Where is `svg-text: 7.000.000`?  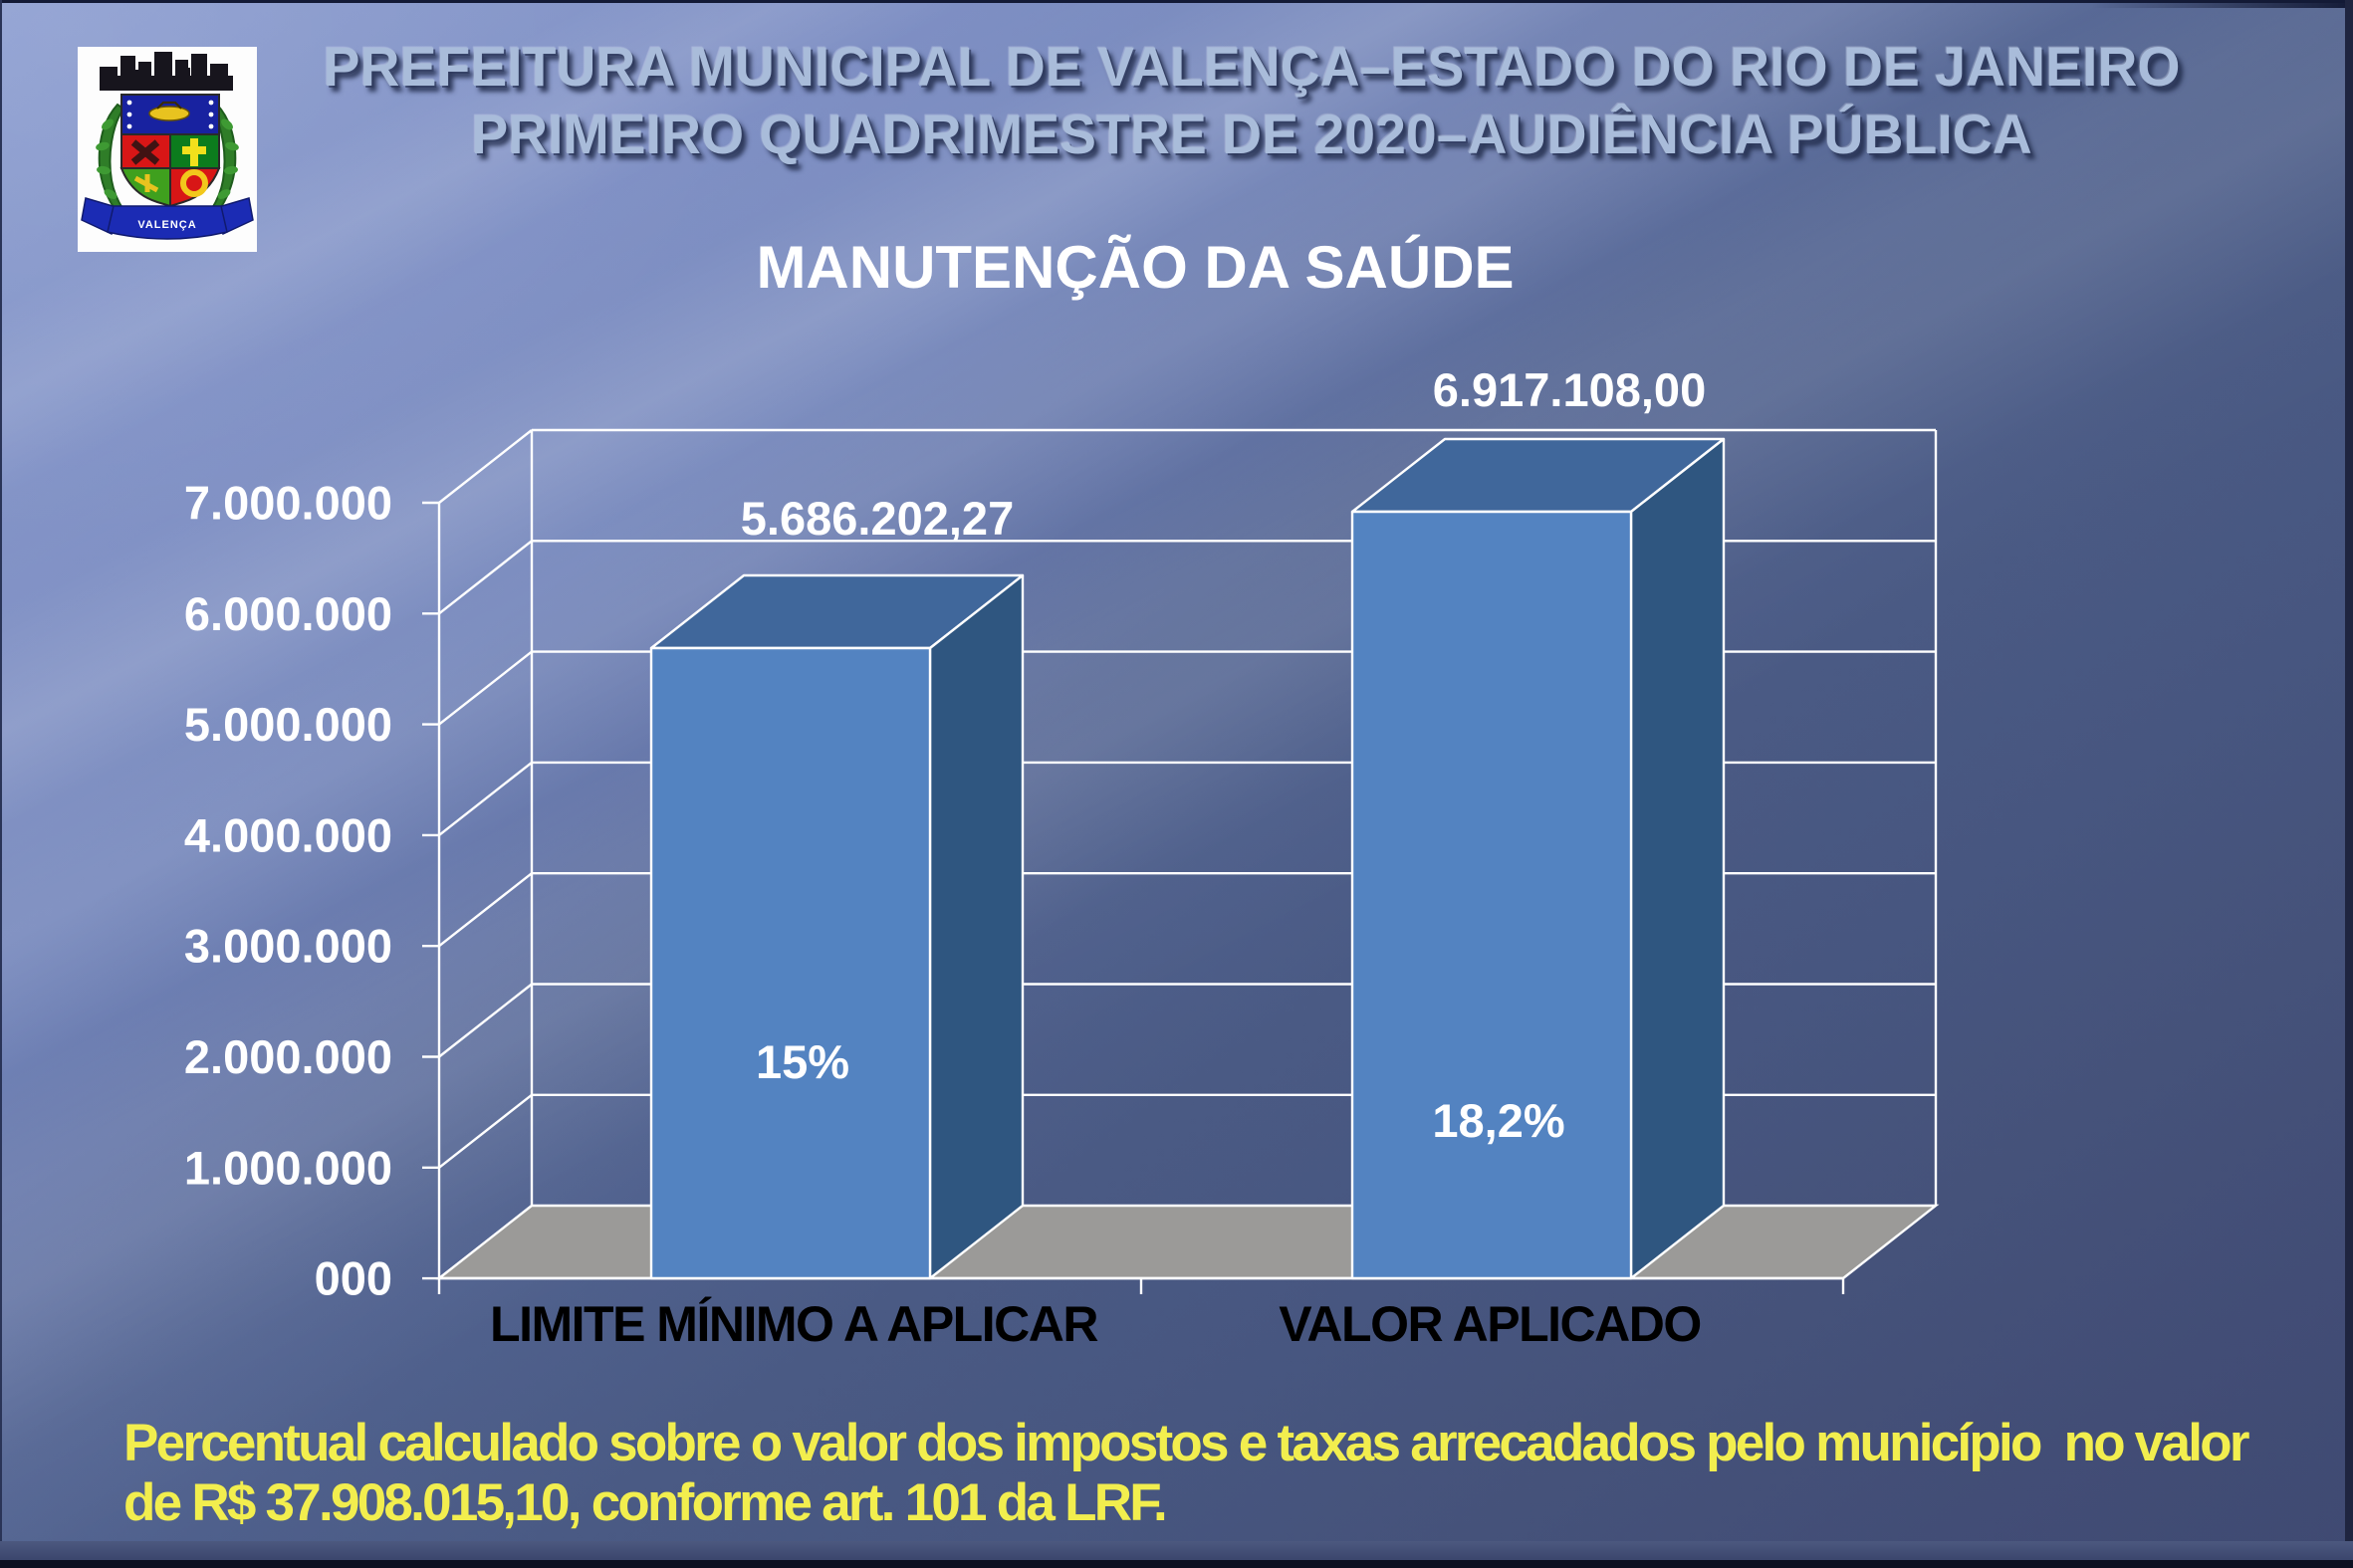
svg-text: 7.000.000 is located at coordinates (288, 503).